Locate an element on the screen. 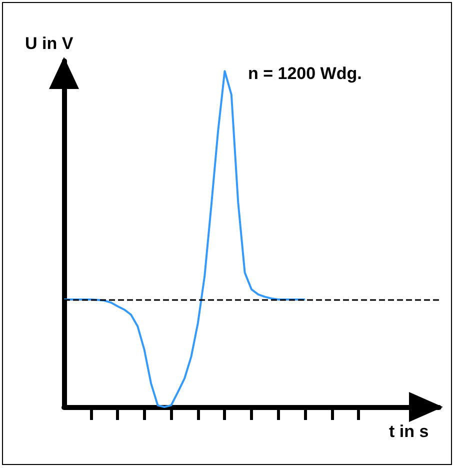 This screenshot has width=456, height=469. x-axis-title: t in s is located at coordinates (409, 431).